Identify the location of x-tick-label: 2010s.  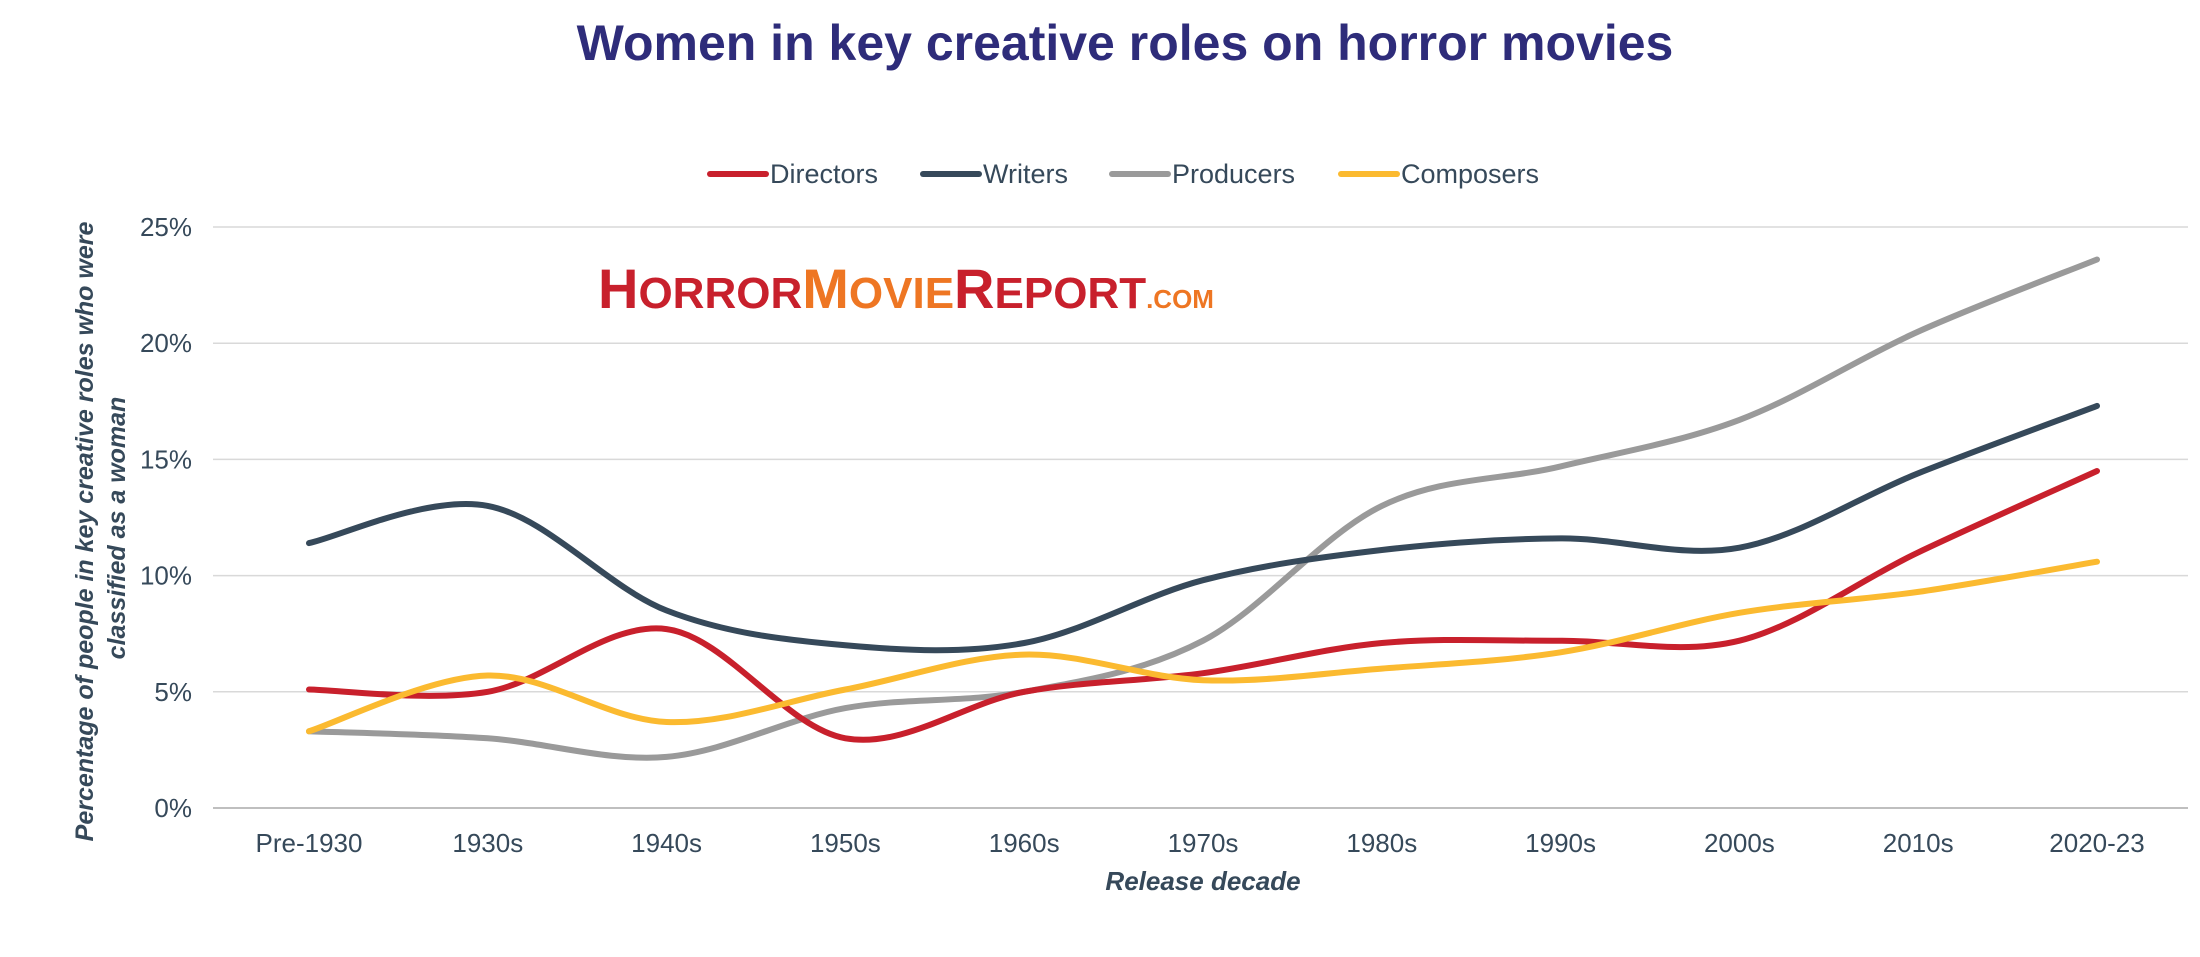
(1918, 843).